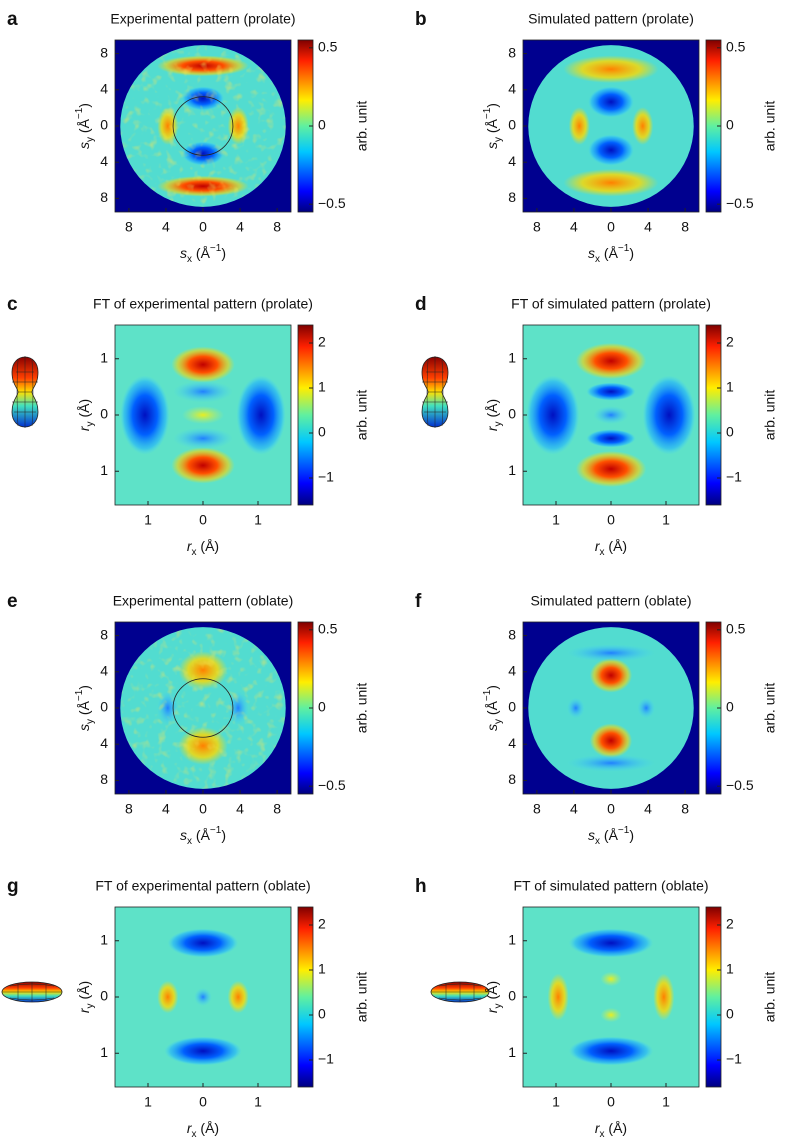 The image size is (786, 1139). I want to click on chart-title: FT of experimental pattern (oblate), so click(202, 886).